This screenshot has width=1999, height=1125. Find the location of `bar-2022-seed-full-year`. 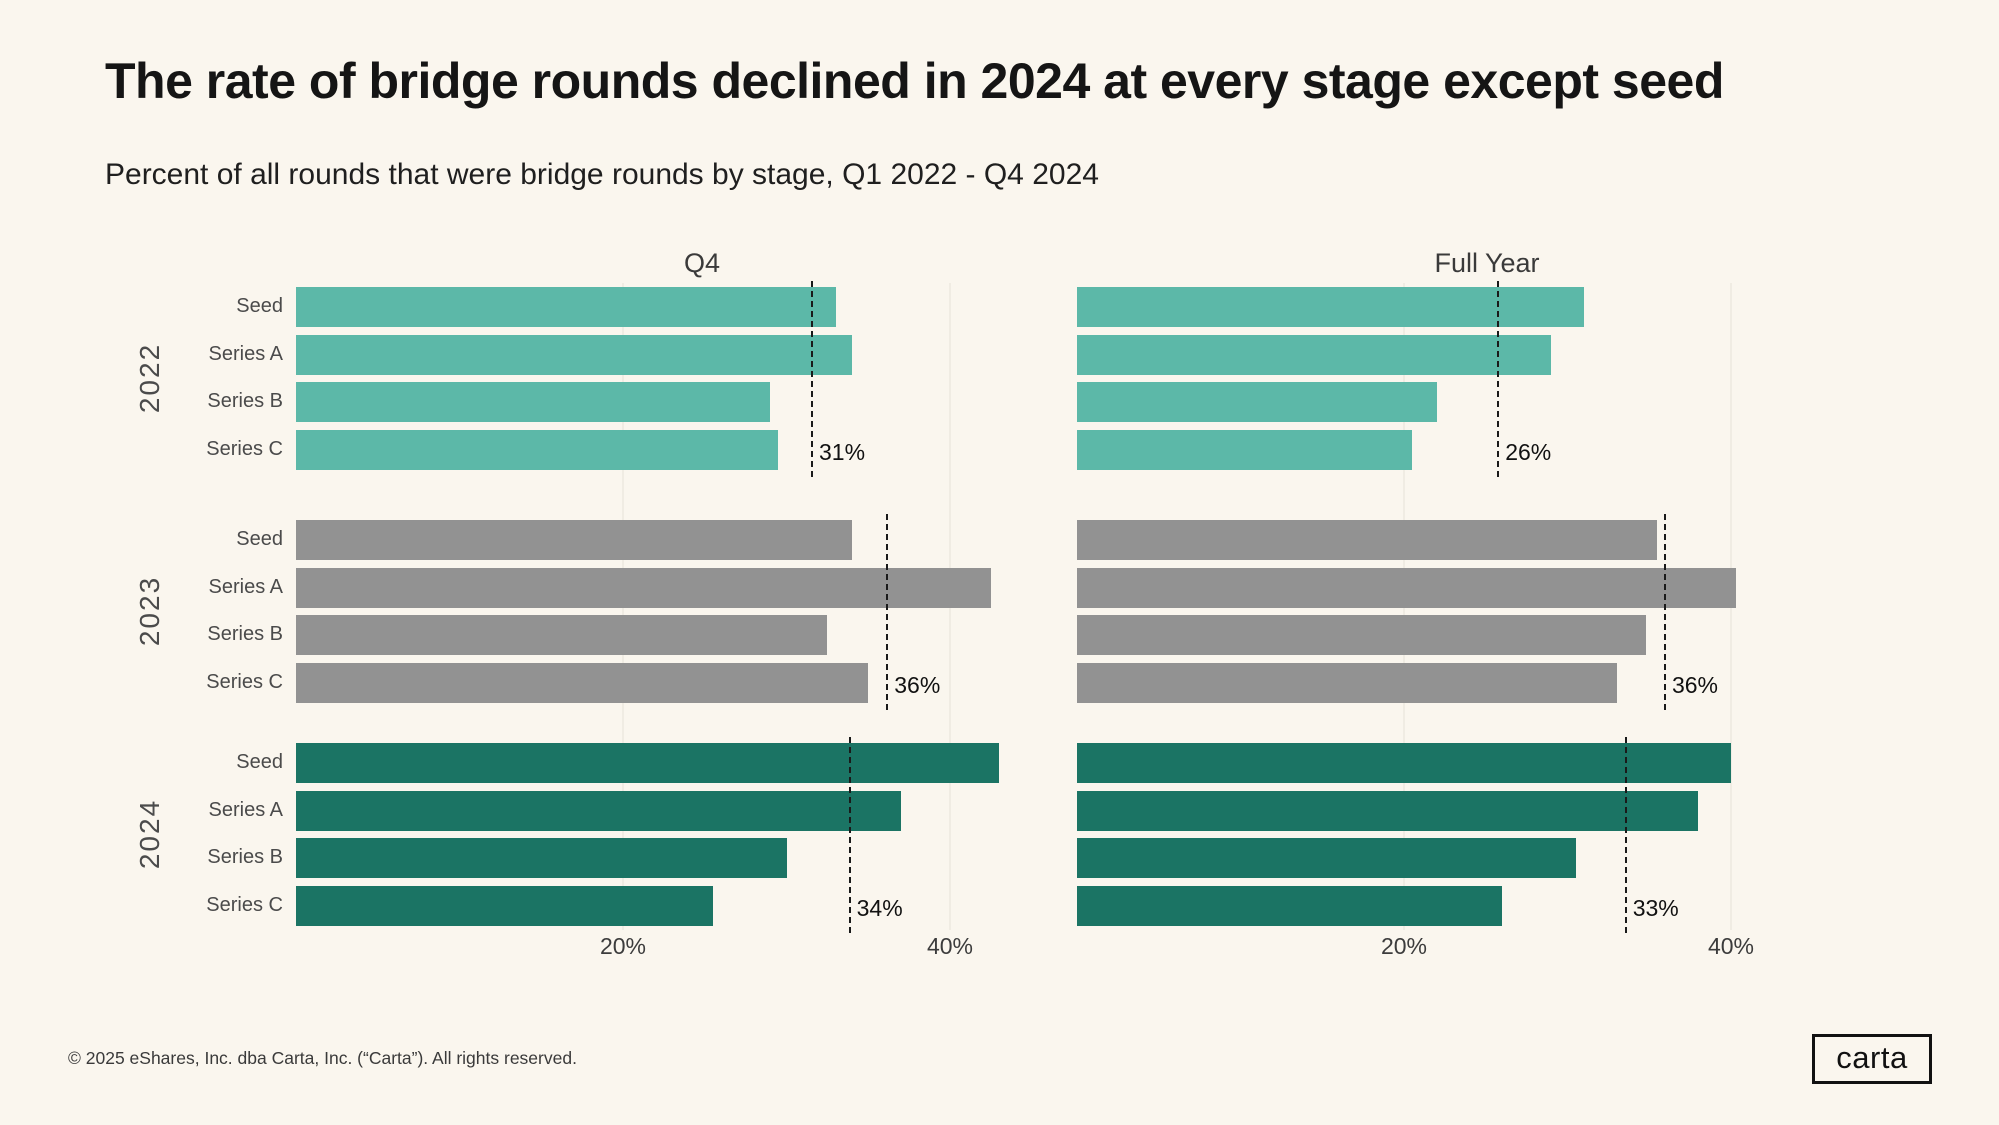

bar-2022-seed-full-year is located at coordinates (1330, 307).